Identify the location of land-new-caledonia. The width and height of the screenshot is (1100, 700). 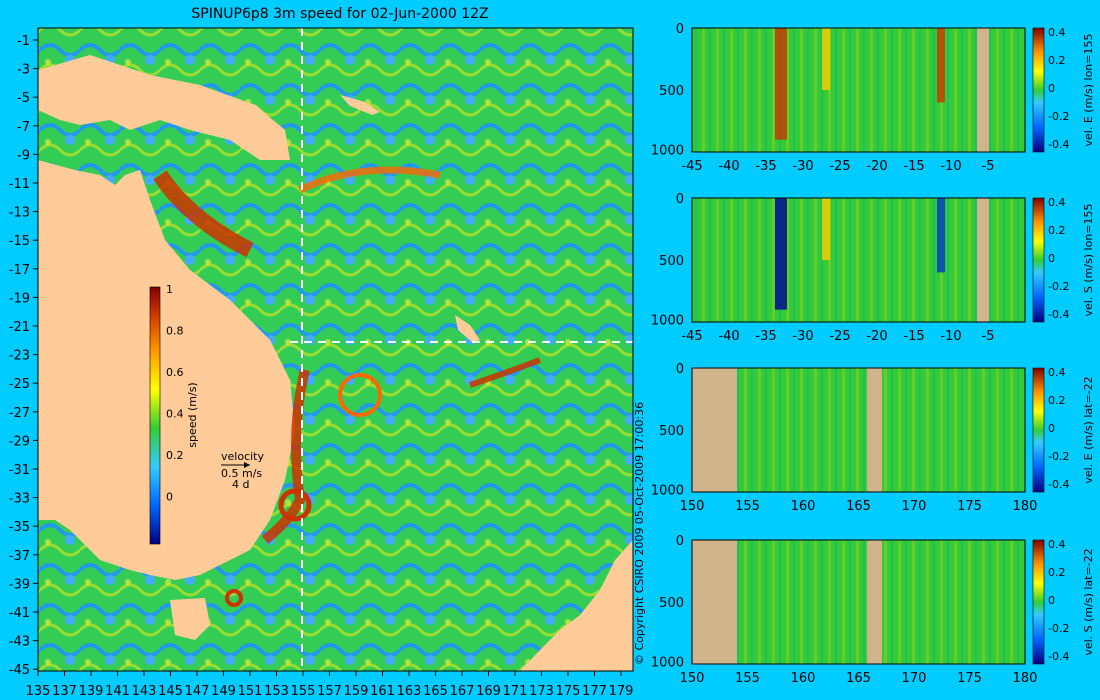
(467, 328).